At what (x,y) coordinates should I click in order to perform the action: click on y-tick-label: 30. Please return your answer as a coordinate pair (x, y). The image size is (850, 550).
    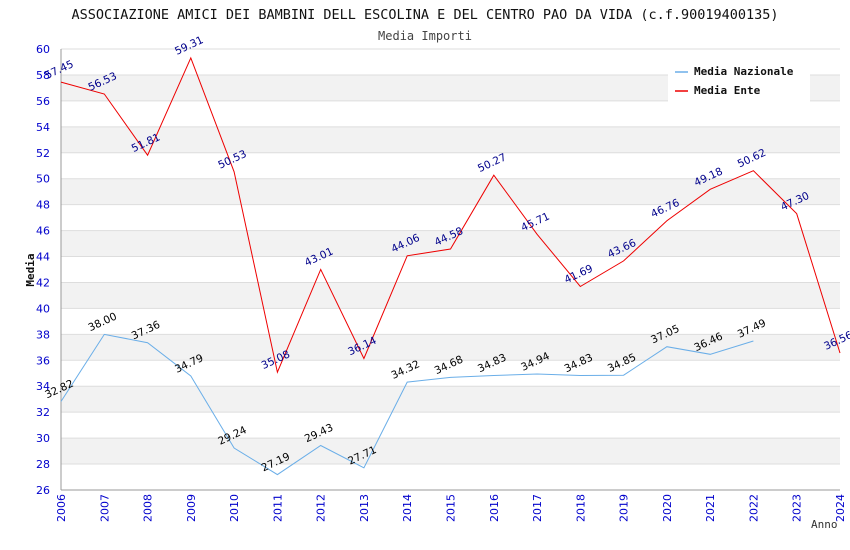
    Looking at the image, I should click on (43, 438).